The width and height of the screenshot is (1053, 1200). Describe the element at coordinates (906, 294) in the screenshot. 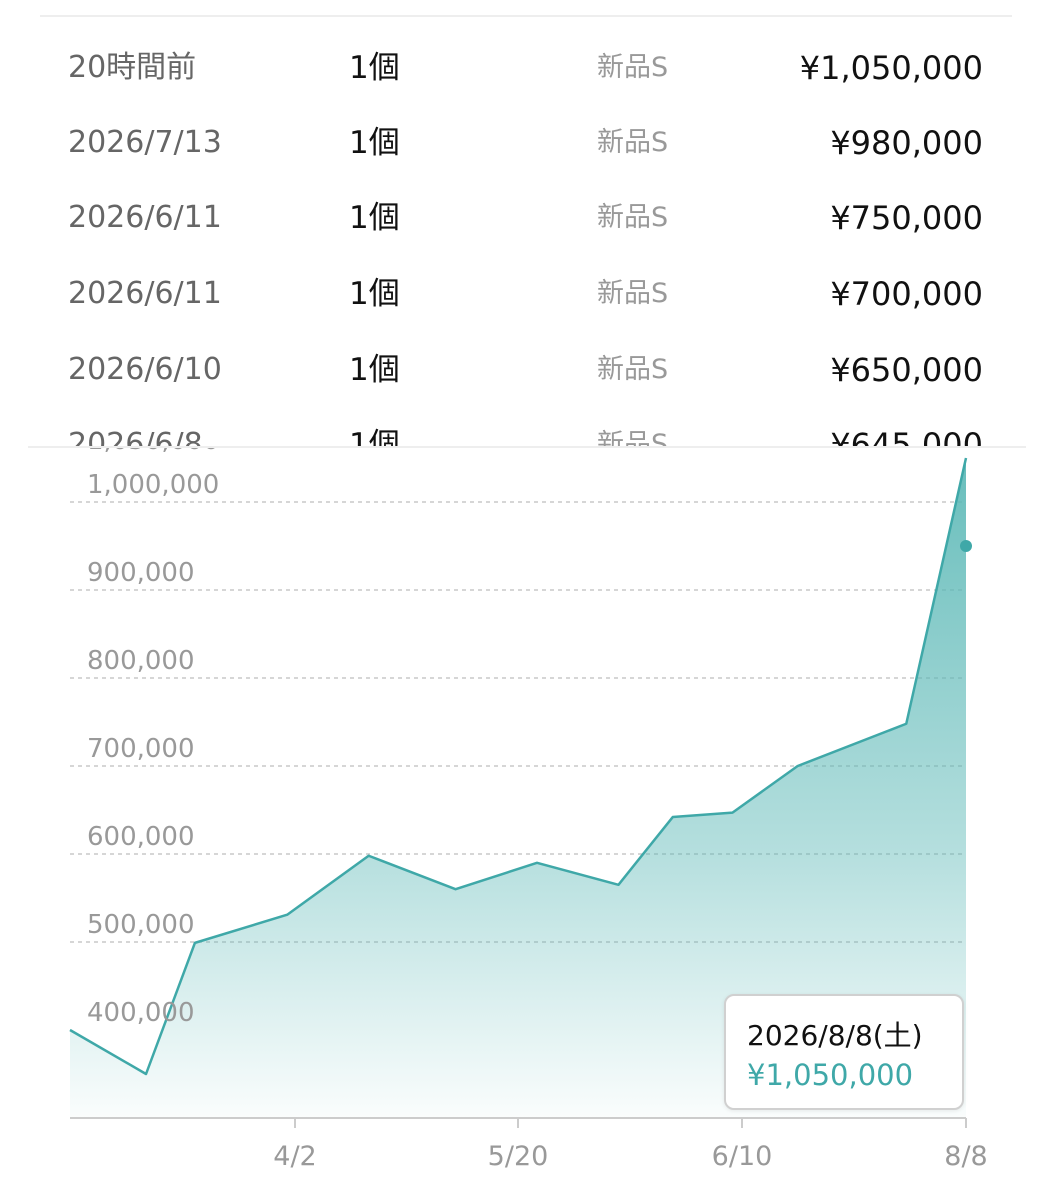

I see `sale-price: ¥700,000` at that location.